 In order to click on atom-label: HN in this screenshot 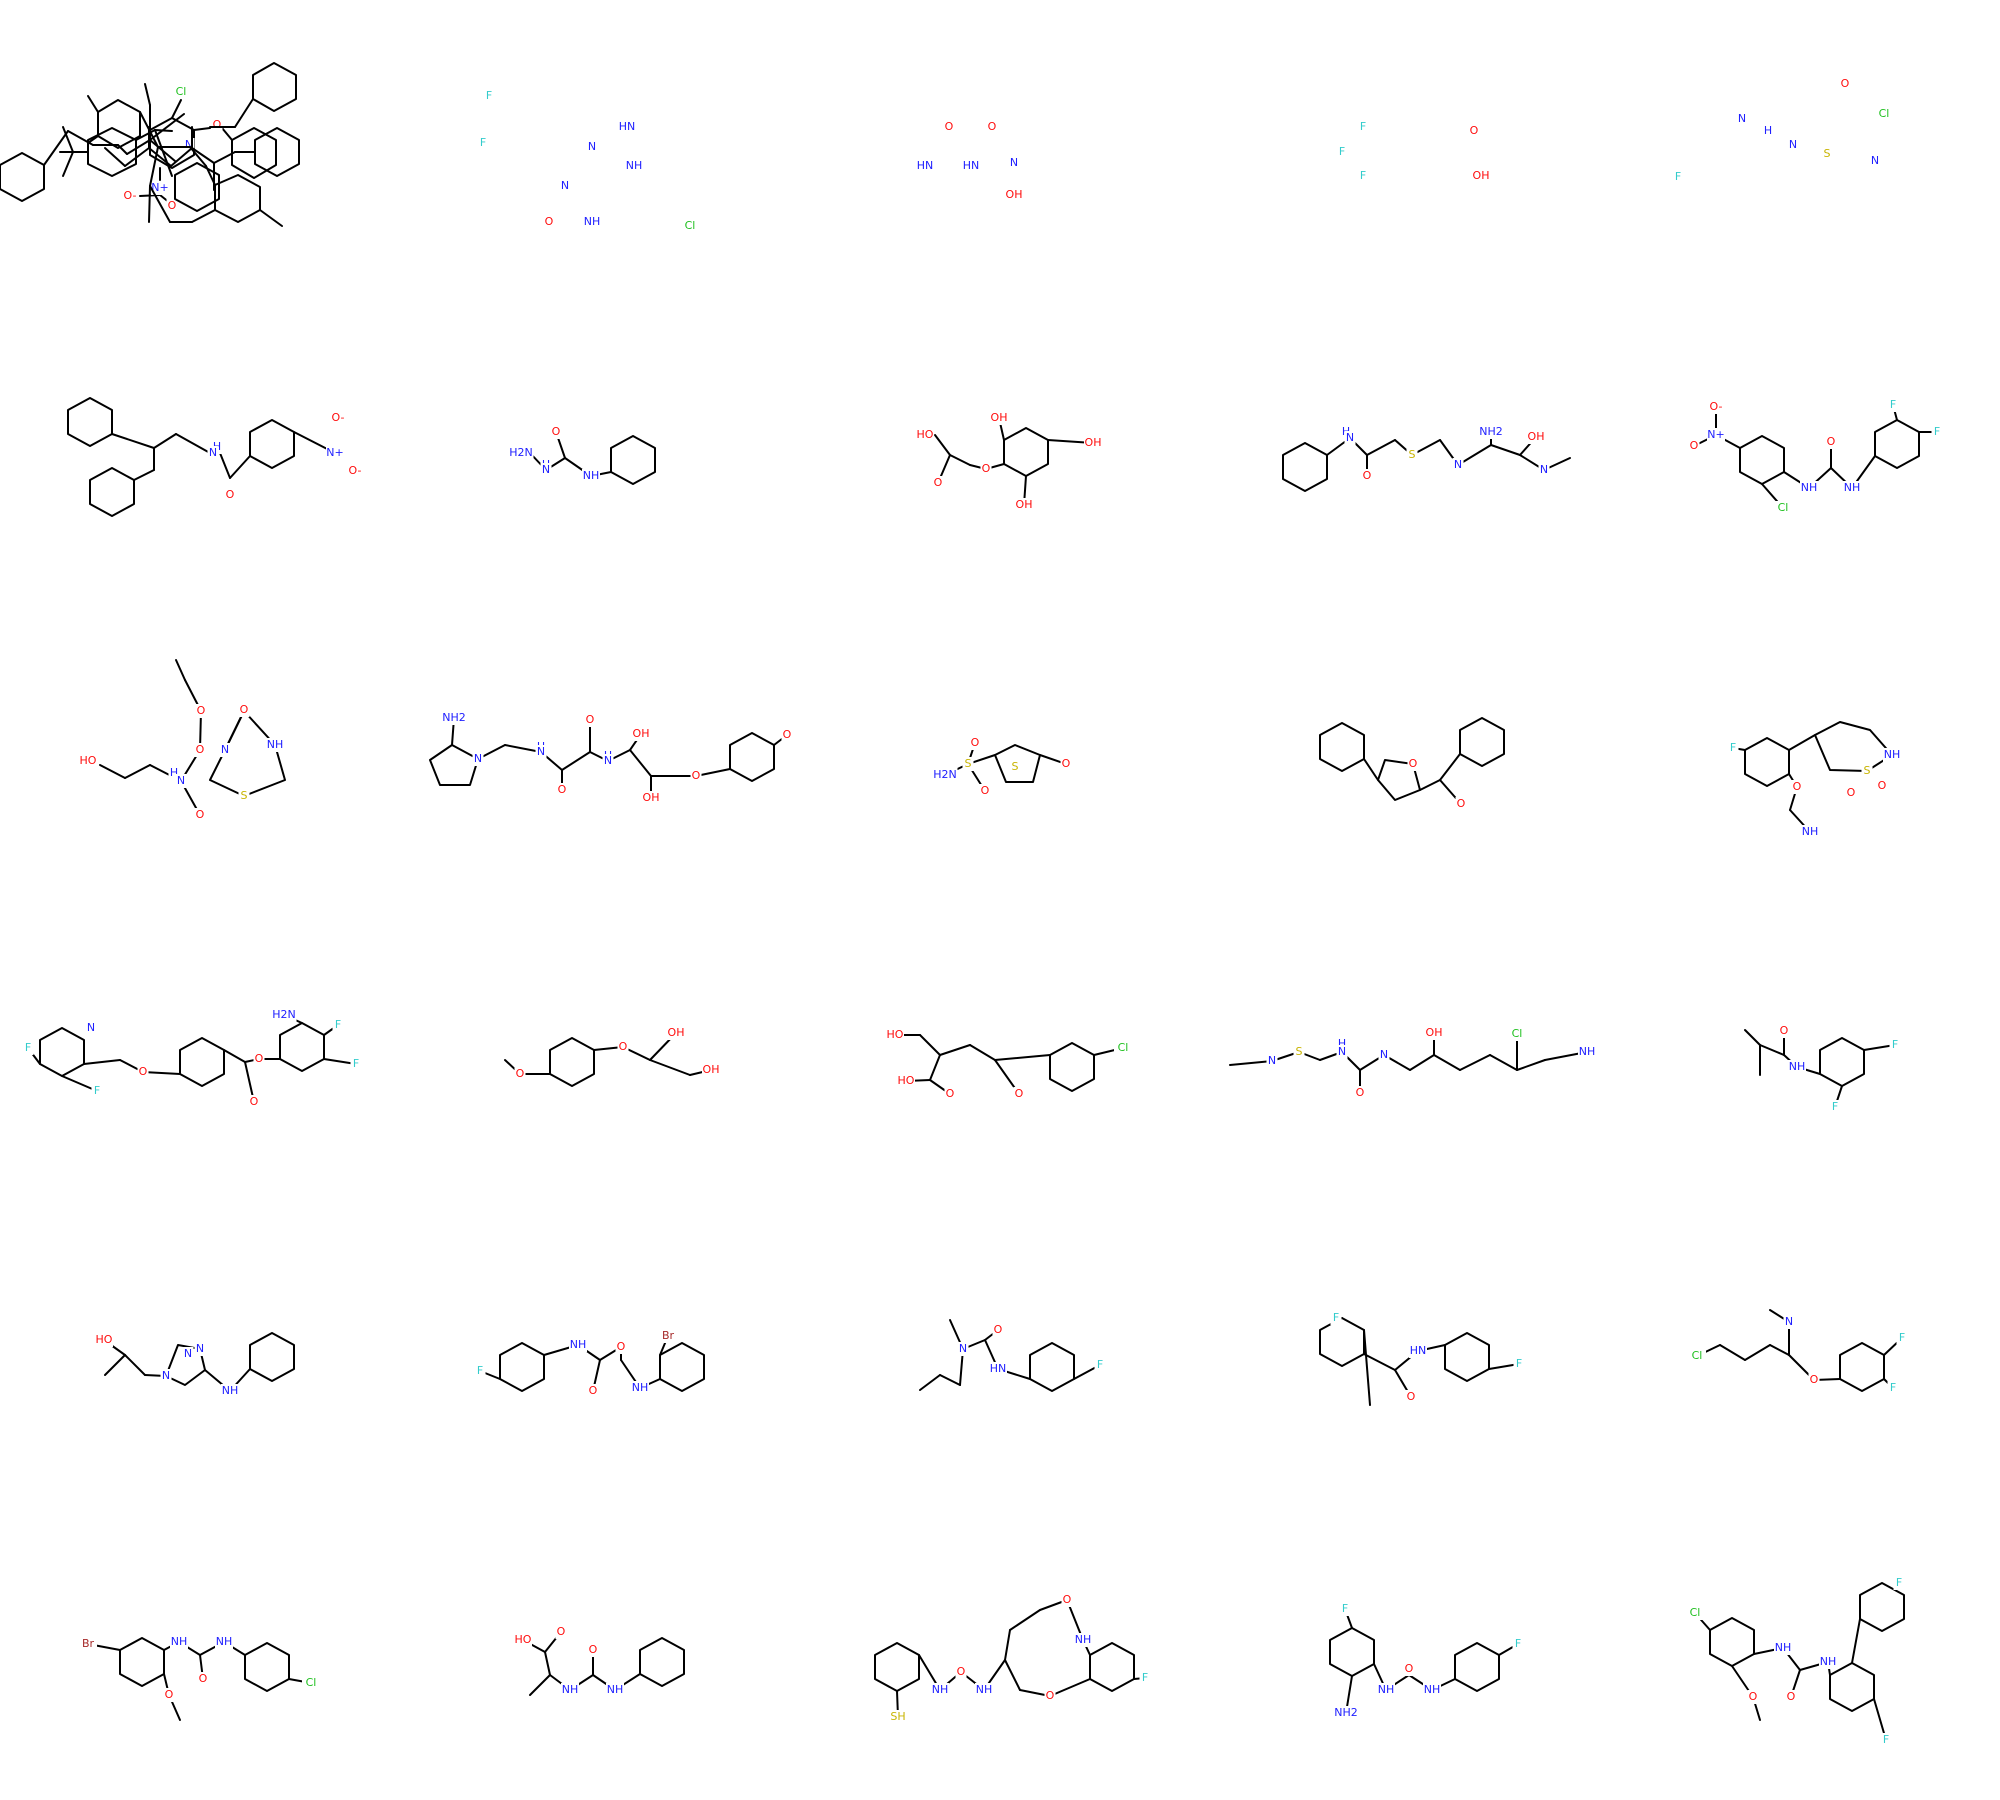, I will do `click(998, 1368)`.